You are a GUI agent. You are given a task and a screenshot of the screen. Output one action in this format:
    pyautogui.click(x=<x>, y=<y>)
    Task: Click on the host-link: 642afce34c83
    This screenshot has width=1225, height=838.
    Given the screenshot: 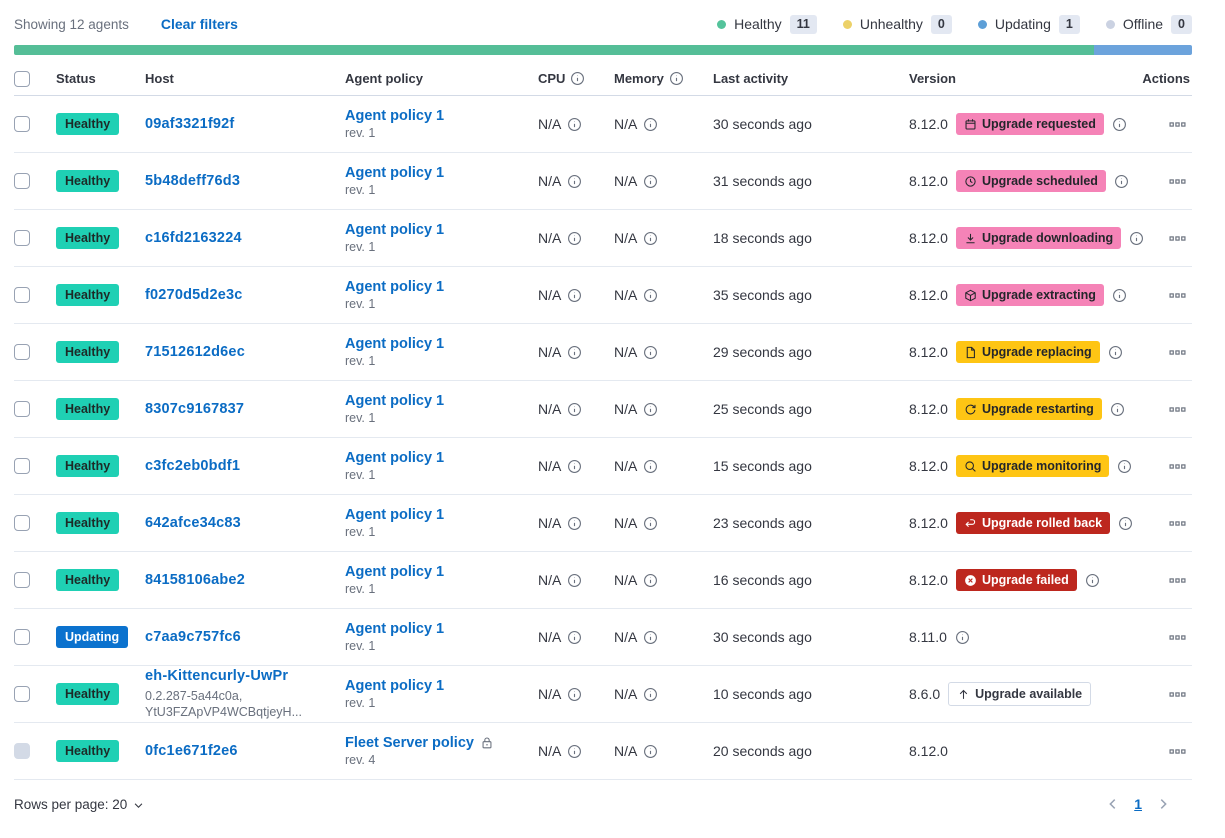 What is the action you would take?
    pyautogui.click(x=193, y=523)
    